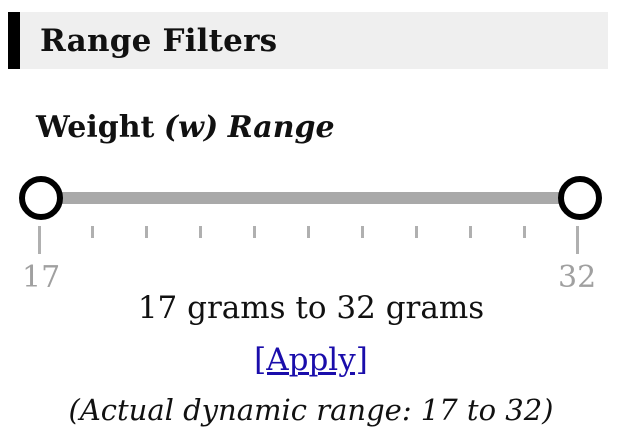  Describe the element at coordinates (308, 40) in the screenshot. I see `section-header: Range Filters` at that location.